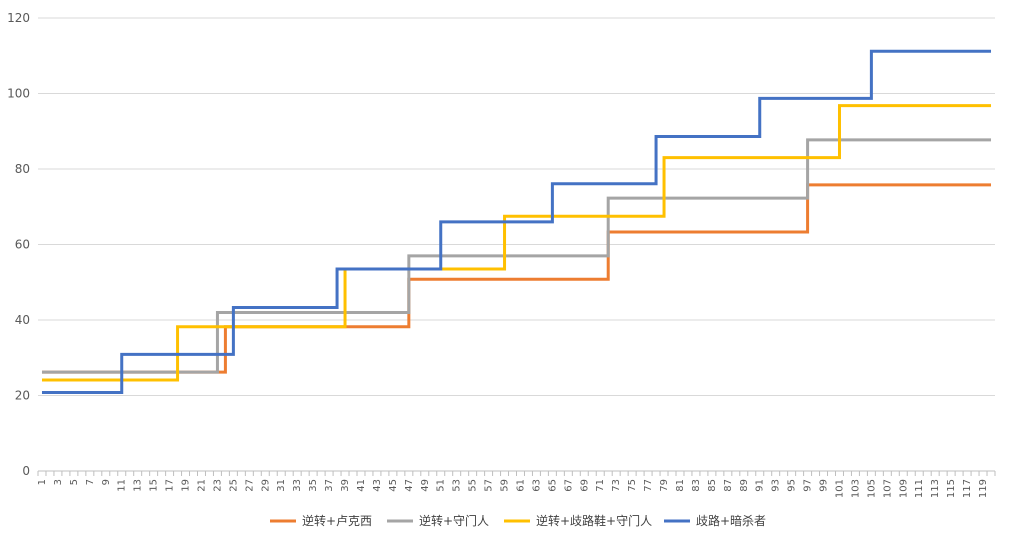 The height and width of the screenshot is (546, 1010). Describe the element at coordinates (967, 488) in the screenshot. I see `x-tick-label: 117` at that location.